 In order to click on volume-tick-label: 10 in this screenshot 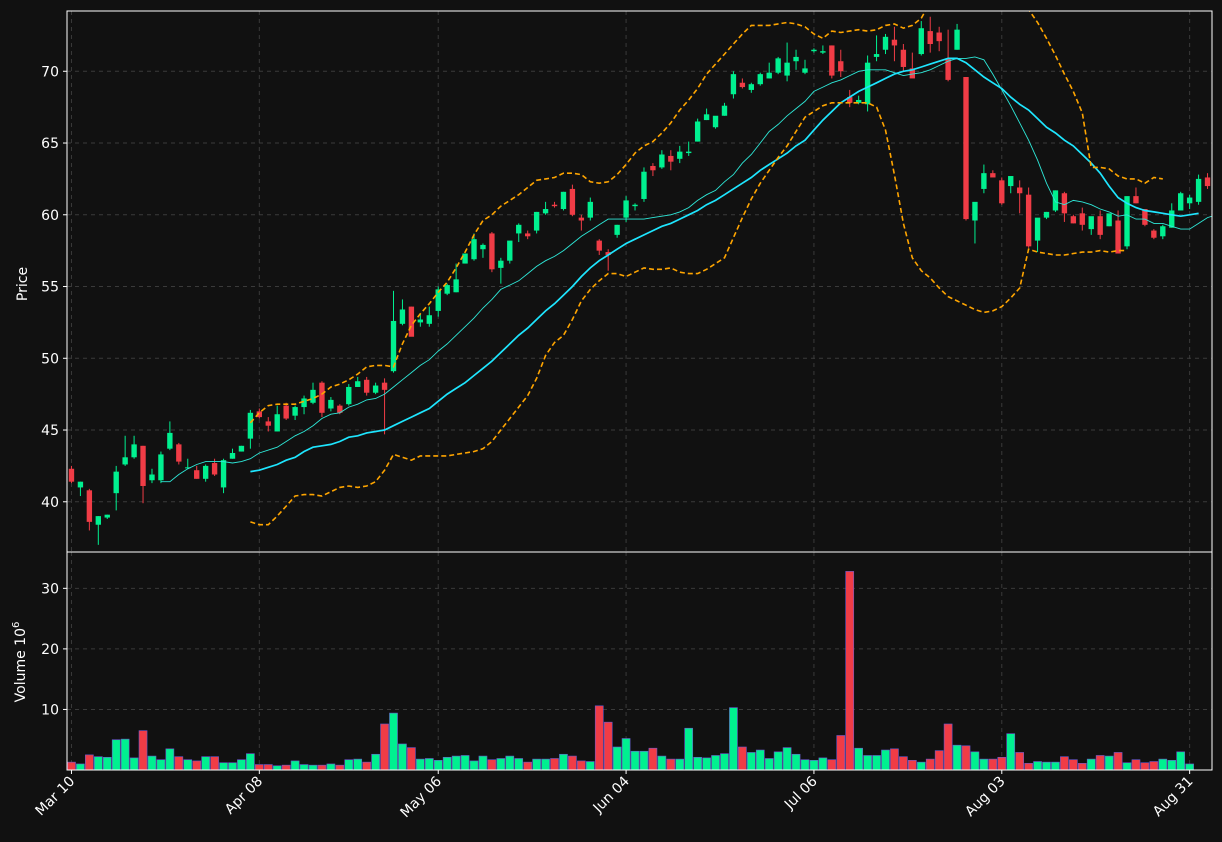, I will do `click(50, 710)`.